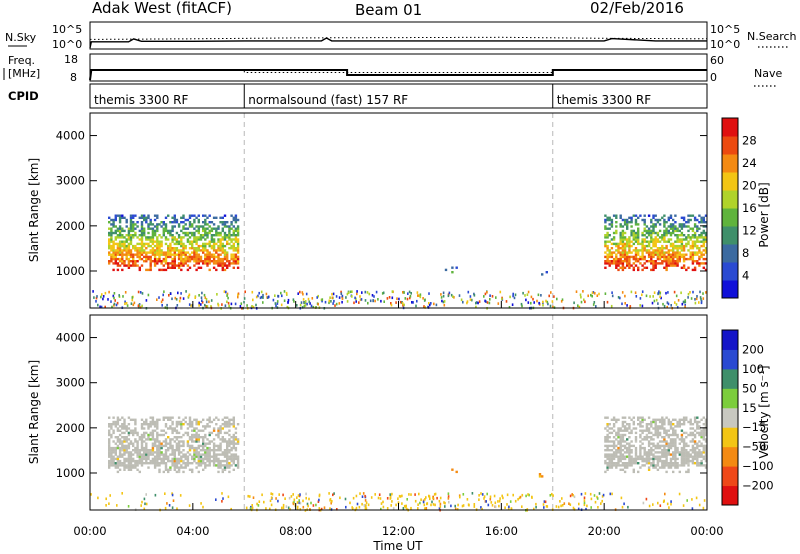 The height and width of the screenshot is (554, 800). What do you see at coordinates (70, 271) in the screenshot?
I see `y-tick-label: 1000` at bounding box center [70, 271].